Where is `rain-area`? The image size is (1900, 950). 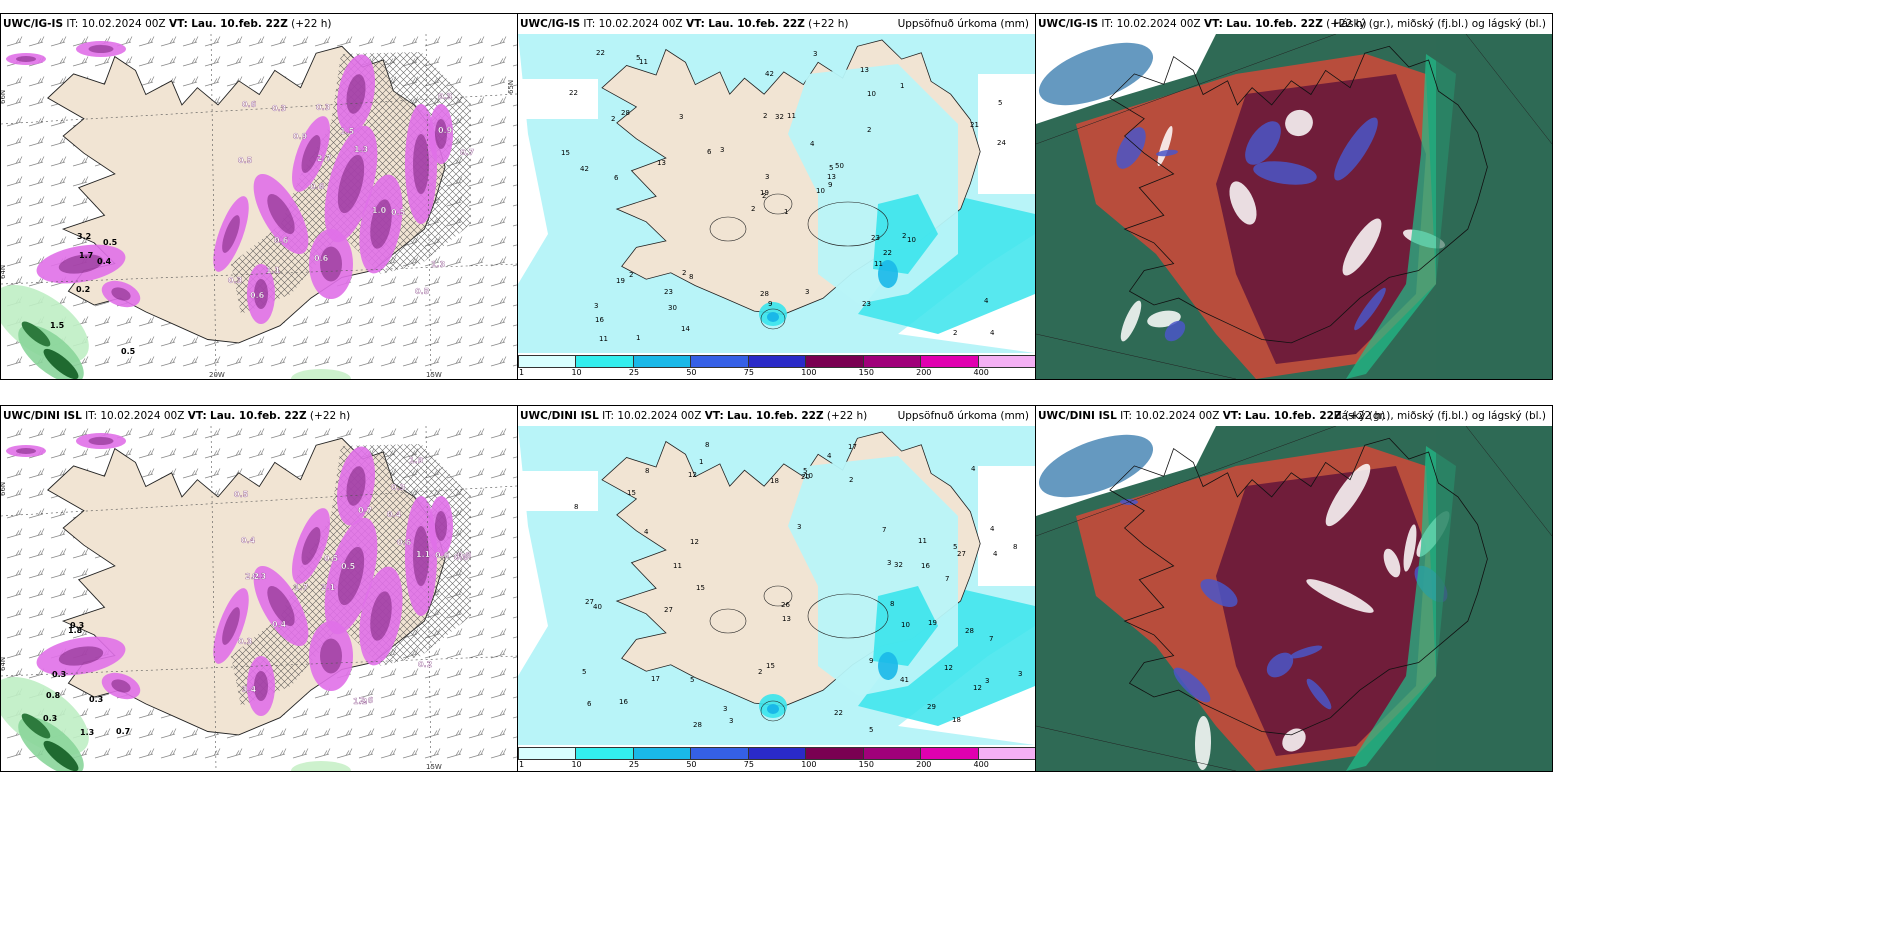 rain-area is located at coordinates (321, 766).